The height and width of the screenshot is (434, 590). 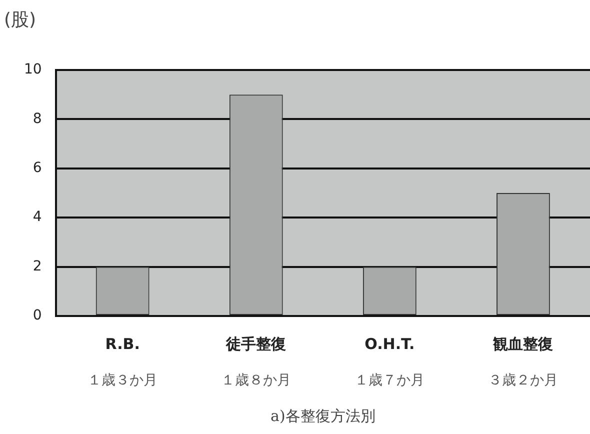 I want to click on text: １歳８か月, so click(x=256, y=380).